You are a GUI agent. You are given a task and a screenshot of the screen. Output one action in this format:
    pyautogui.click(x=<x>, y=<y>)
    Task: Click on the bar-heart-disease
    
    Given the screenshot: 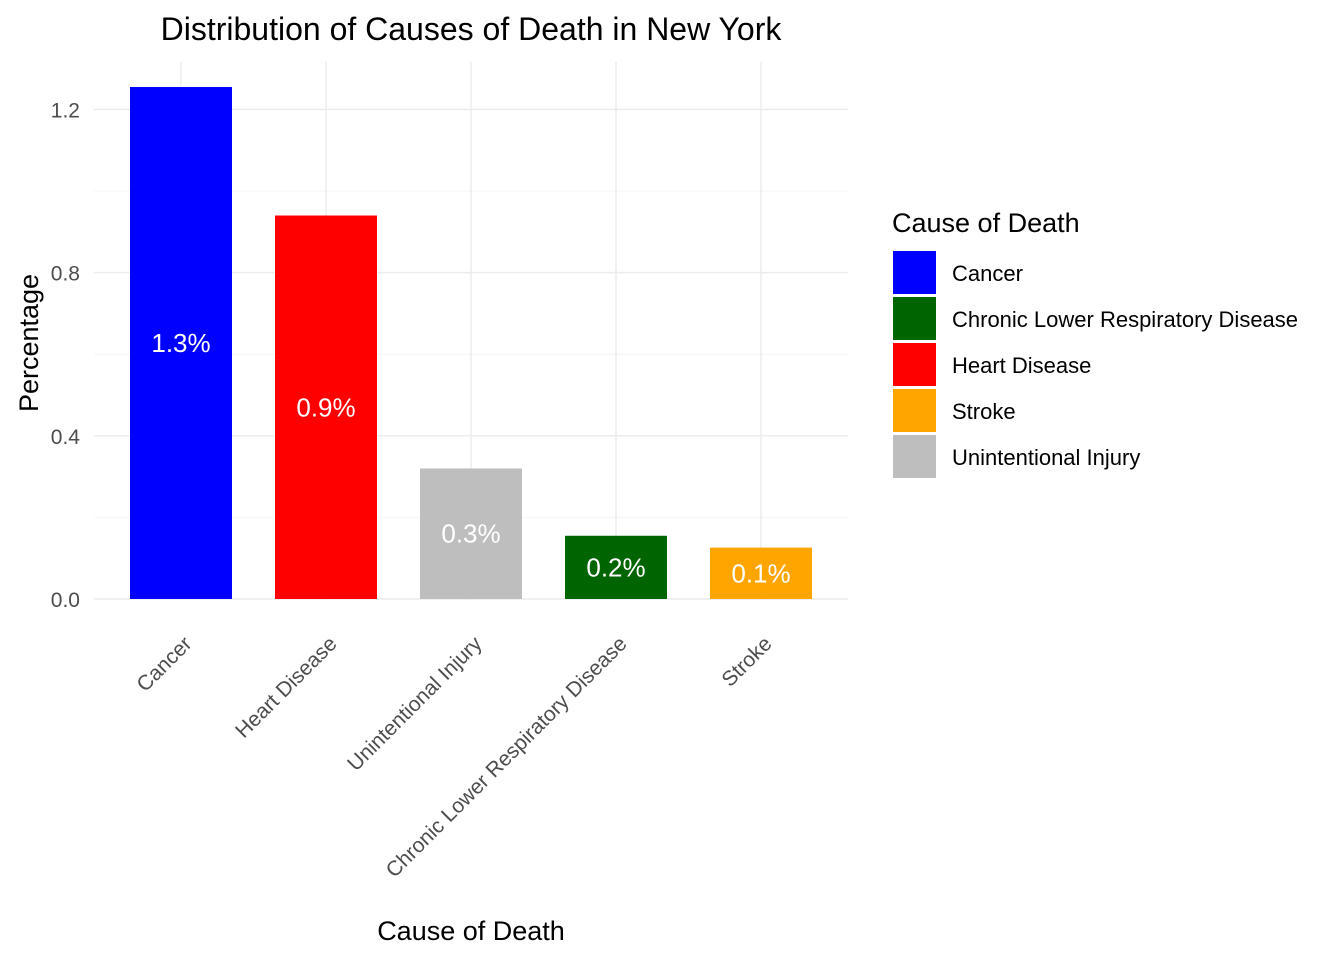 What is the action you would take?
    pyautogui.click(x=326, y=407)
    